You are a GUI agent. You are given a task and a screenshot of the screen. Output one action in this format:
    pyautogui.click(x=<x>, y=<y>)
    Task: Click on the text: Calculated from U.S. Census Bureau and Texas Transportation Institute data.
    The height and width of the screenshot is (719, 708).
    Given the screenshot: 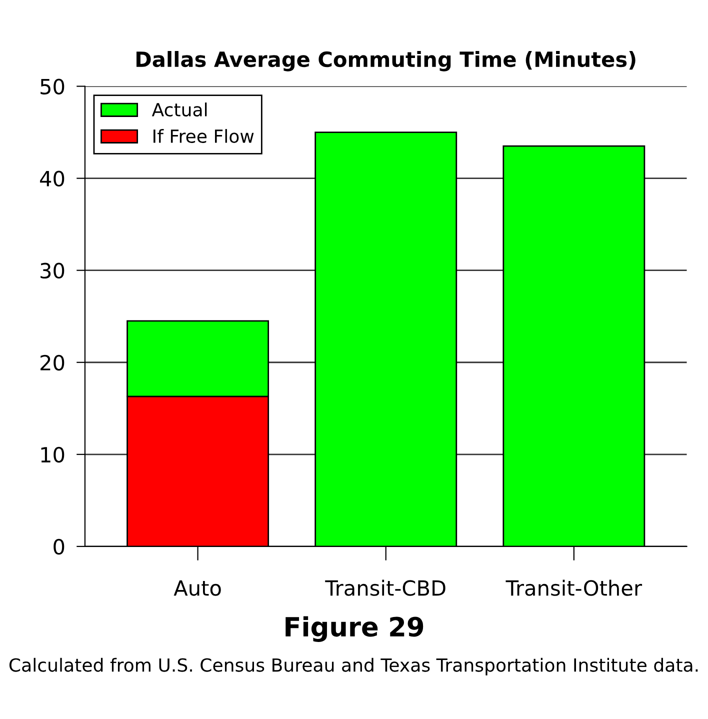 What is the action you would take?
    pyautogui.click(x=353, y=667)
    